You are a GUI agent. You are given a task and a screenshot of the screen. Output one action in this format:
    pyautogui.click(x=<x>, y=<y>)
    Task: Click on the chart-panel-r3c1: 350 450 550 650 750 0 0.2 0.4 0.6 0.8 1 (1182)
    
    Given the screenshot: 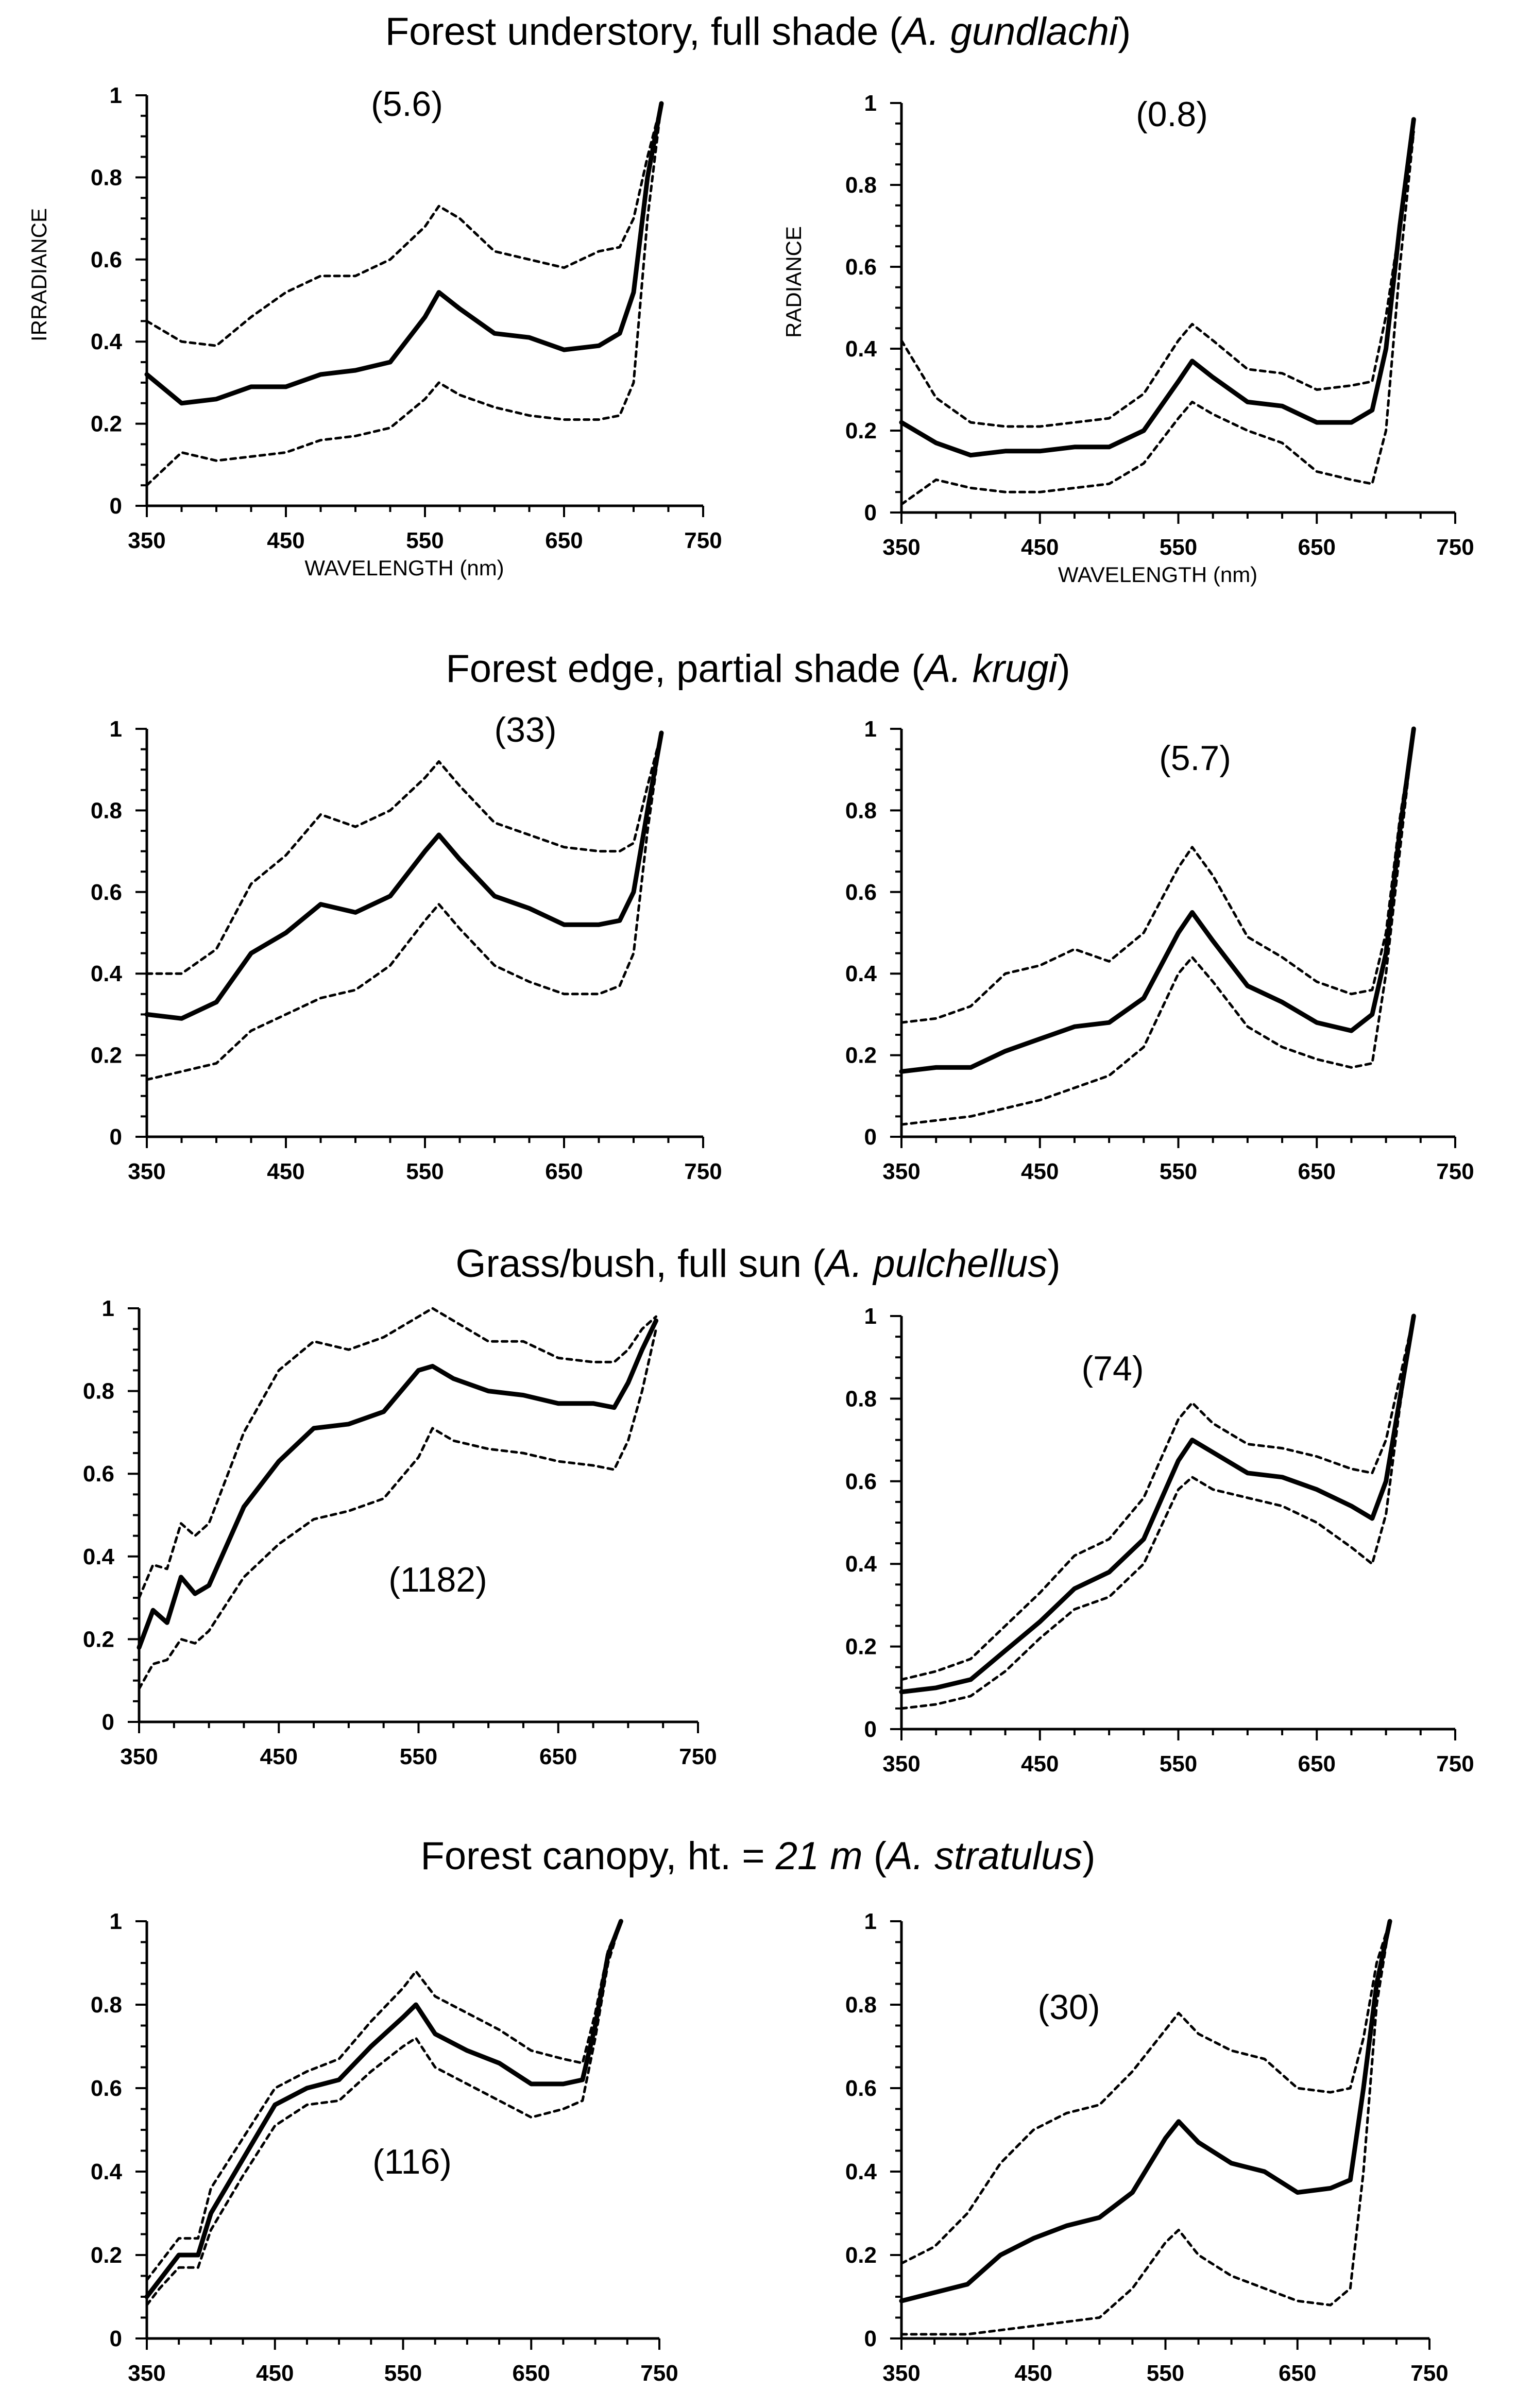 What is the action you would take?
    pyautogui.click(x=400, y=1533)
    